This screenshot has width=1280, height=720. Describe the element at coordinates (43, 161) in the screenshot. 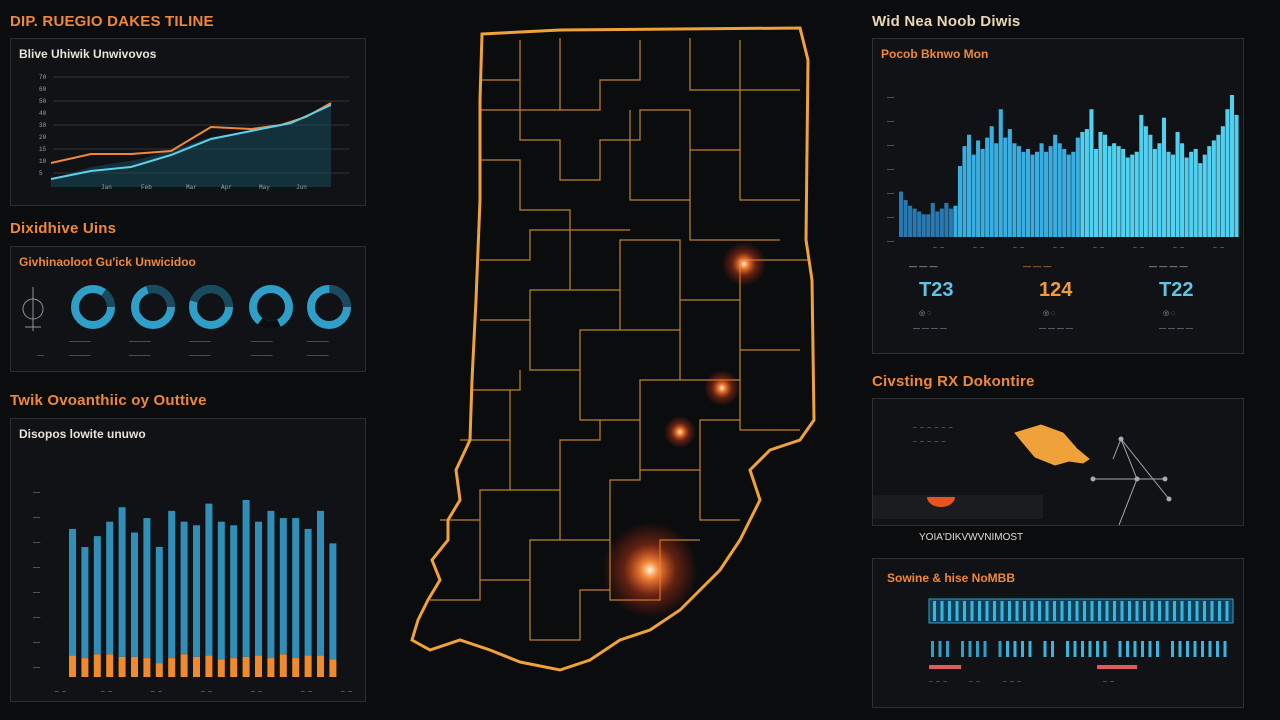

I see `svg-text: 10` at that location.